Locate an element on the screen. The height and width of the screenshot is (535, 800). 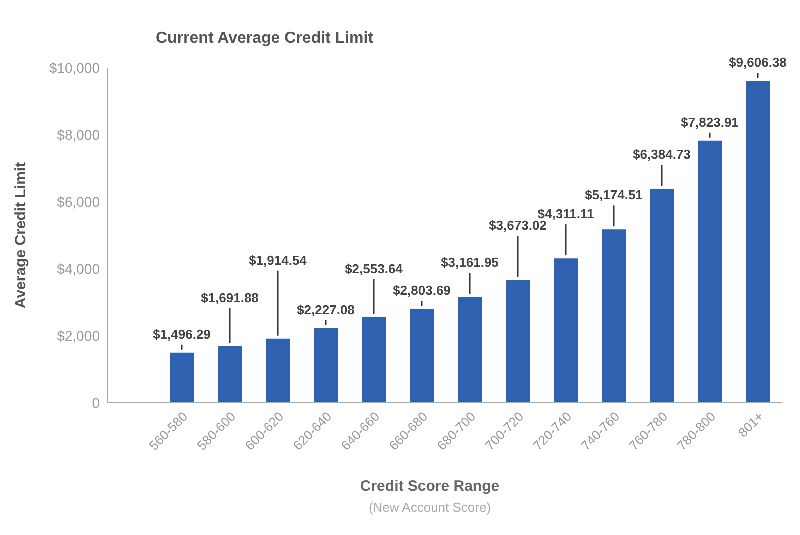
data-label: $2,553.64 is located at coordinates (374, 268).